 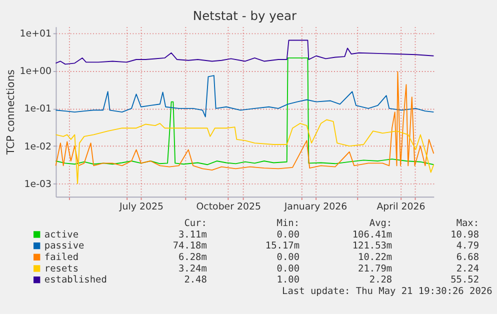 I want to click on text: 121.53m, so click(x=372, y=246).